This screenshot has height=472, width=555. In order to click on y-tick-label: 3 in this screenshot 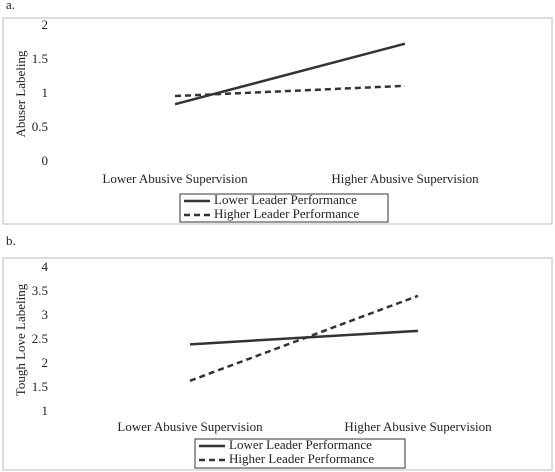, I will do `click(45, 314)`.